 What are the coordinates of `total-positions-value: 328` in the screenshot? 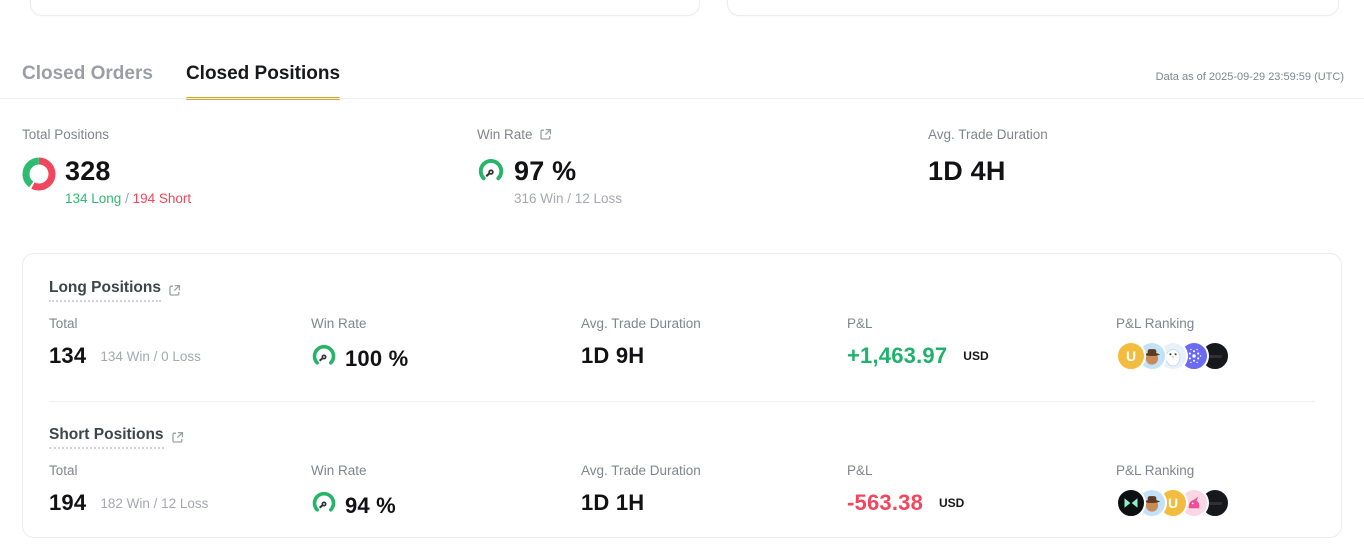 It's located at (88, 171).